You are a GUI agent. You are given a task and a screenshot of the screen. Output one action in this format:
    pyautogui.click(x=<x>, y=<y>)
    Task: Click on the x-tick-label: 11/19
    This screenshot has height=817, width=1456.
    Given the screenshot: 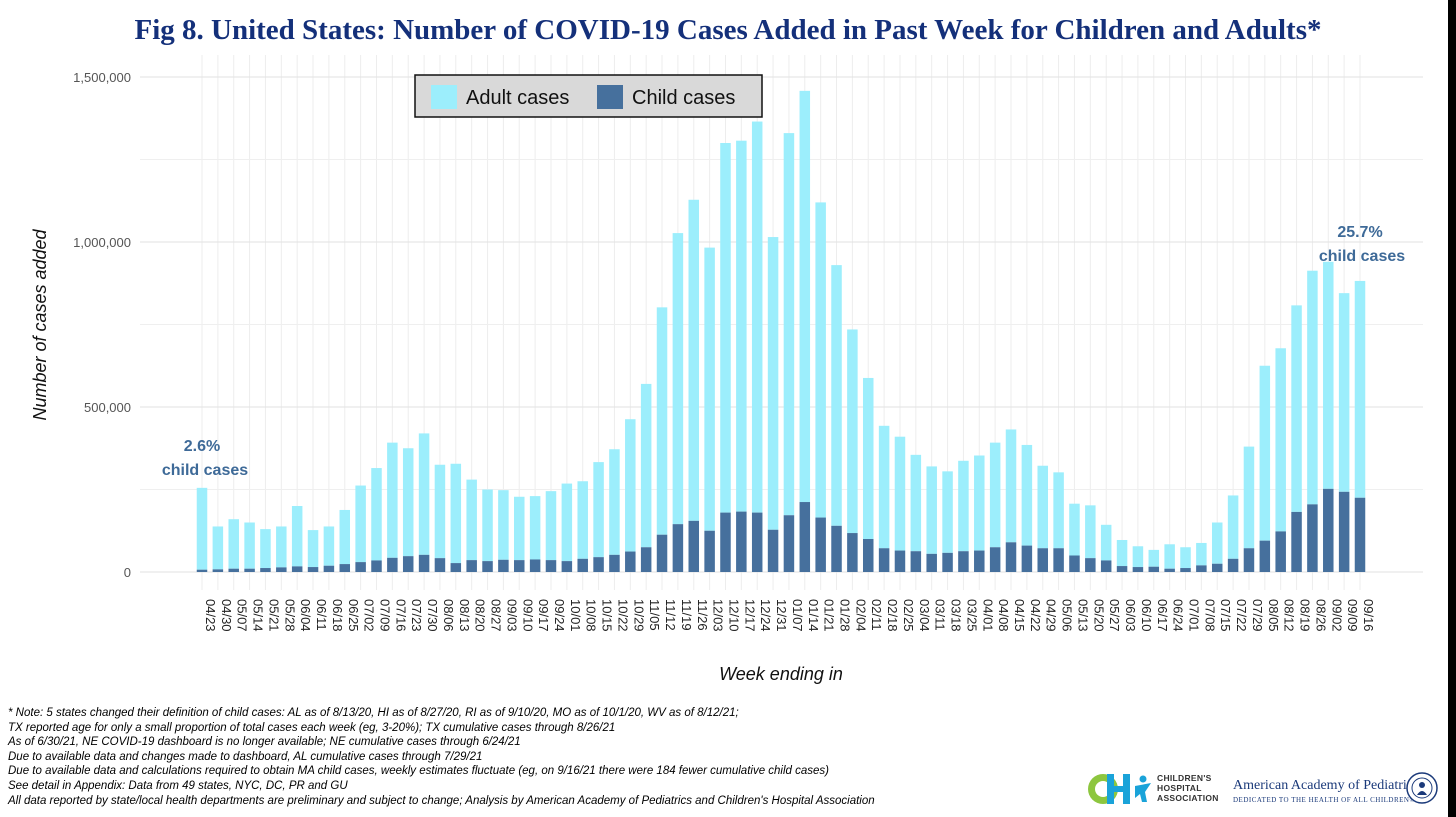 What is the action you would take?
    pyautogui.click(x=686, y=615)
    